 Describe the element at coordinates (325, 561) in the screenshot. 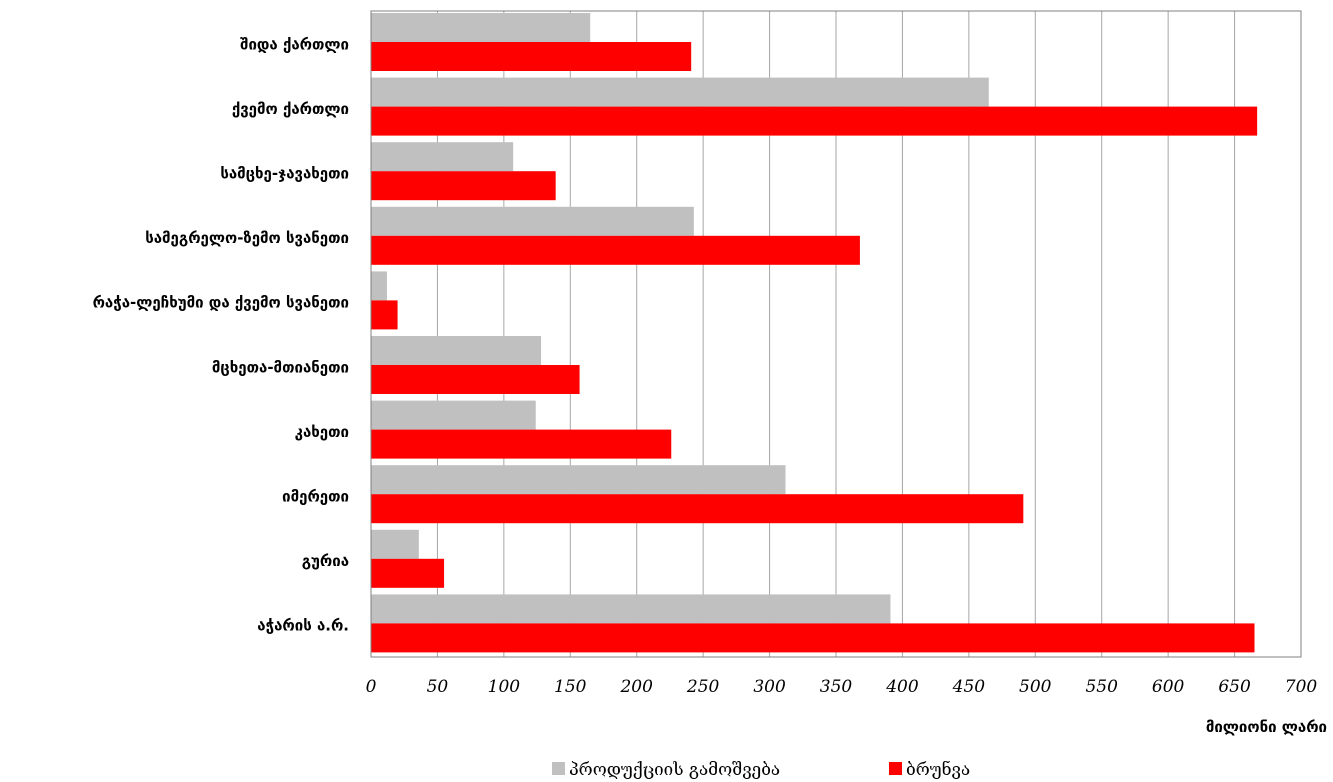

I see `category-label: გურია` at that location.